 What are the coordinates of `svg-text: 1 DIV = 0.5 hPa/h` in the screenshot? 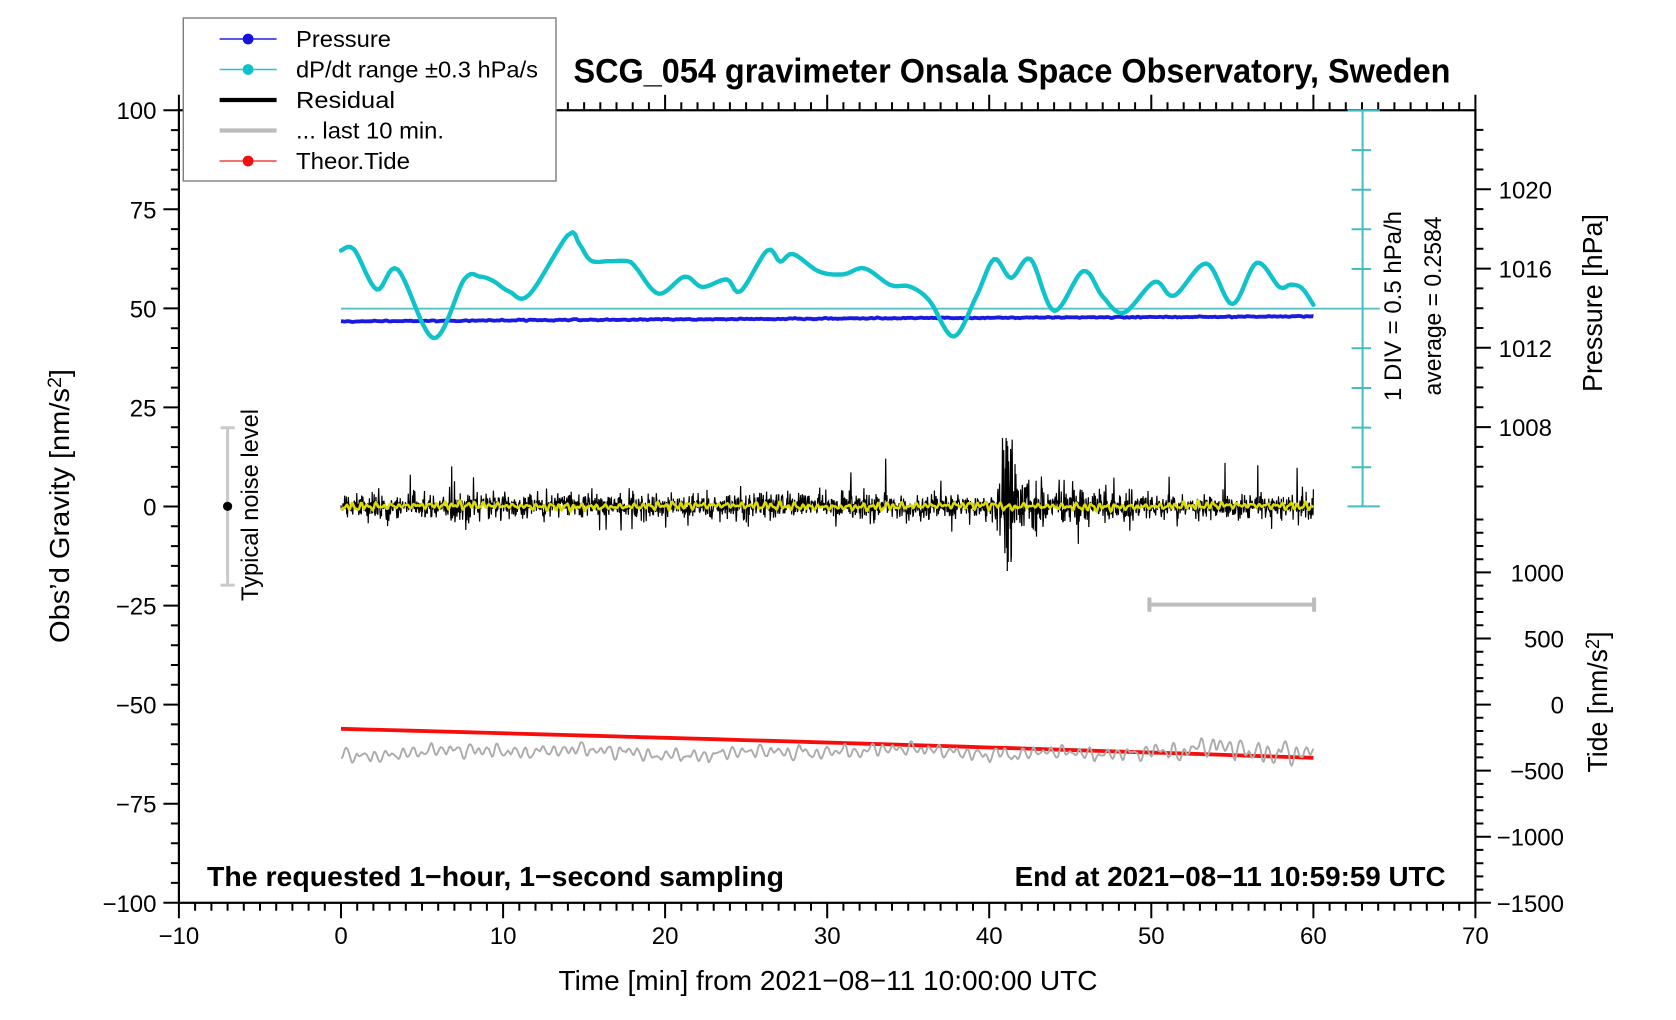 It's located at (1393, 306).